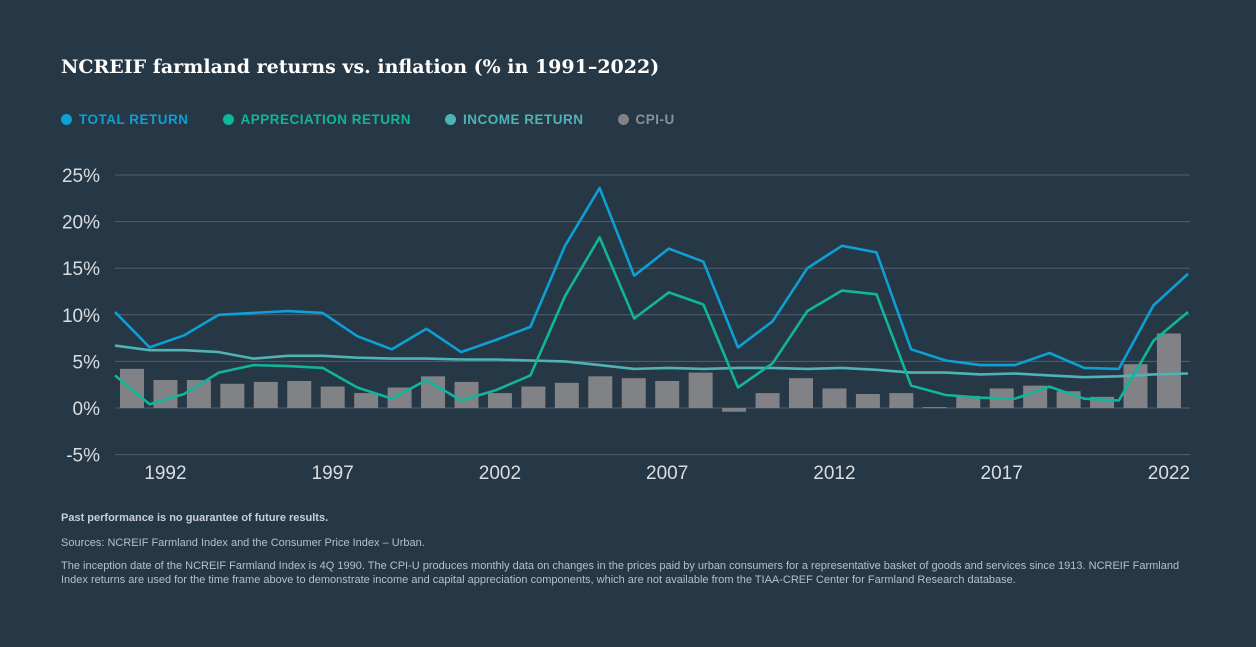  What do you see at coordinates (500, 473) in the screenshot?
I see `x-tick-label: 2002` at bounding box center [500, 473].